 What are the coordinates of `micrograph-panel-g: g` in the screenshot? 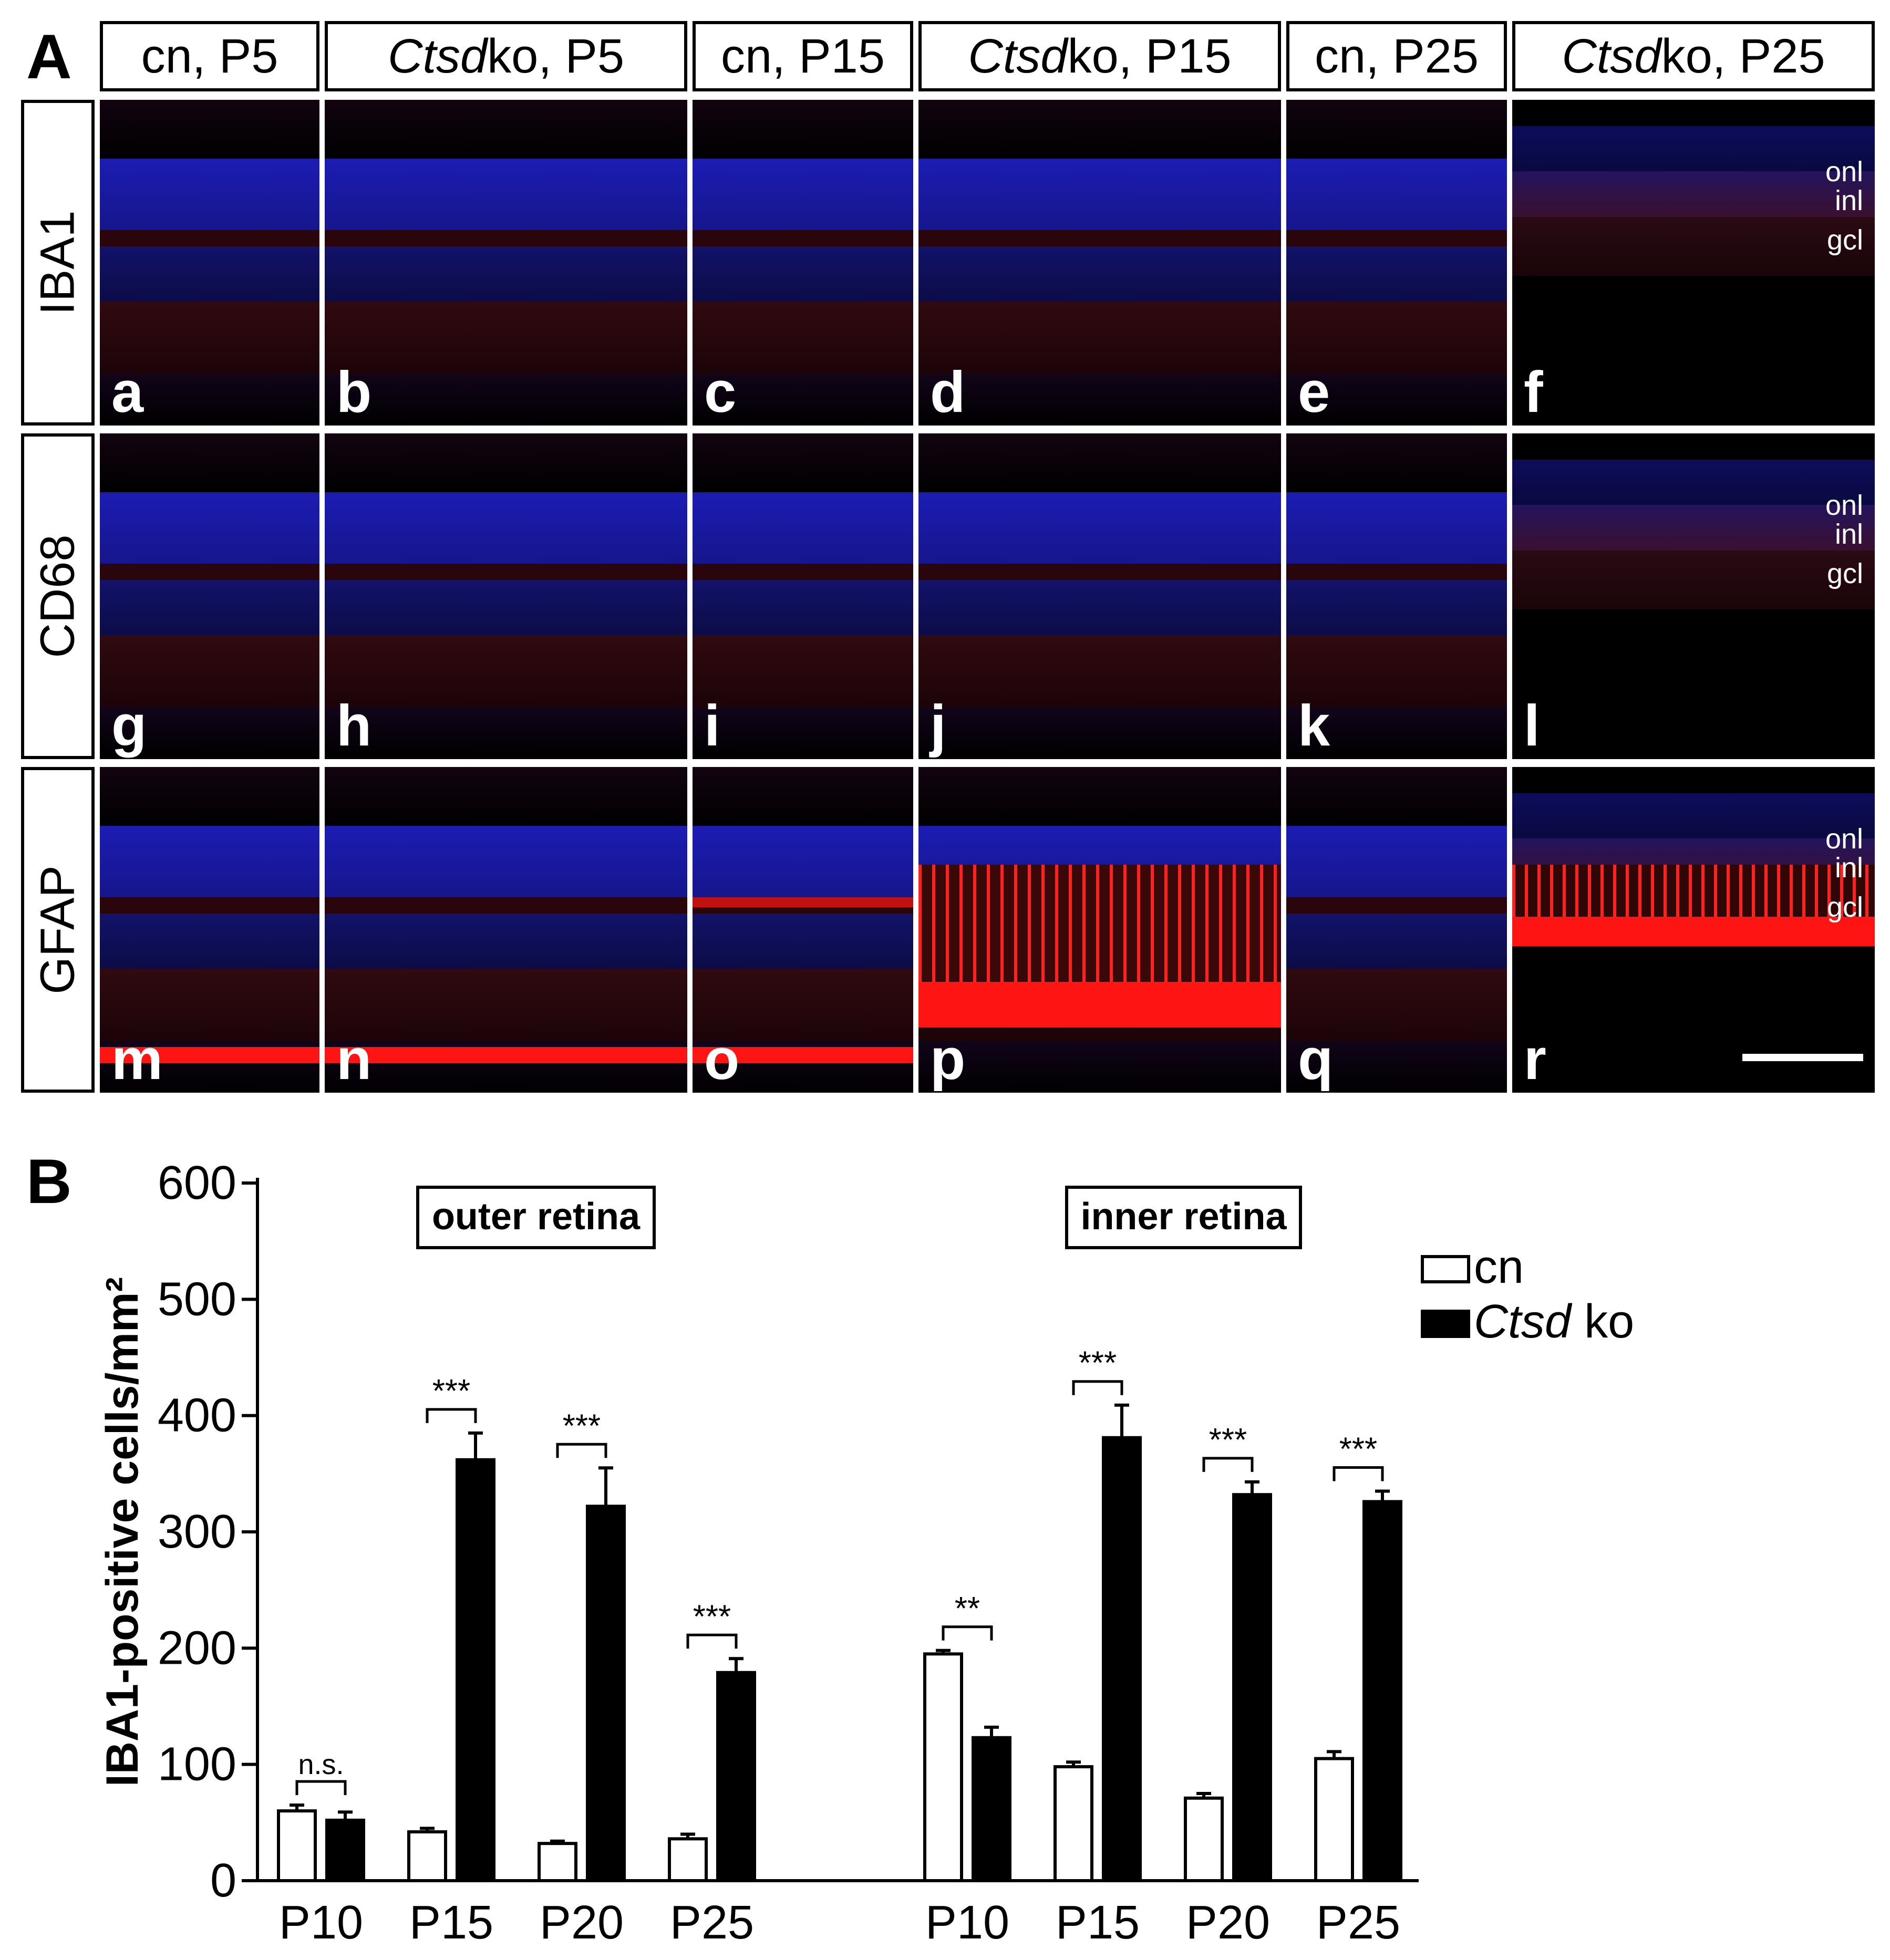 It's located at (209, 596).